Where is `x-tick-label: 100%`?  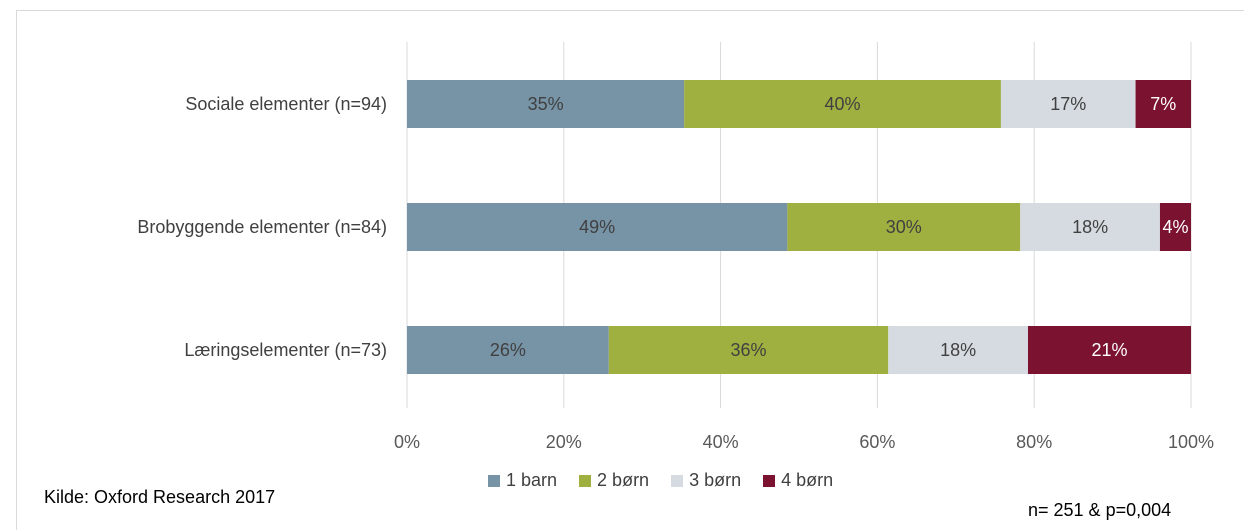
x-tick-label: 100% is located at coordinates (1191, 442).